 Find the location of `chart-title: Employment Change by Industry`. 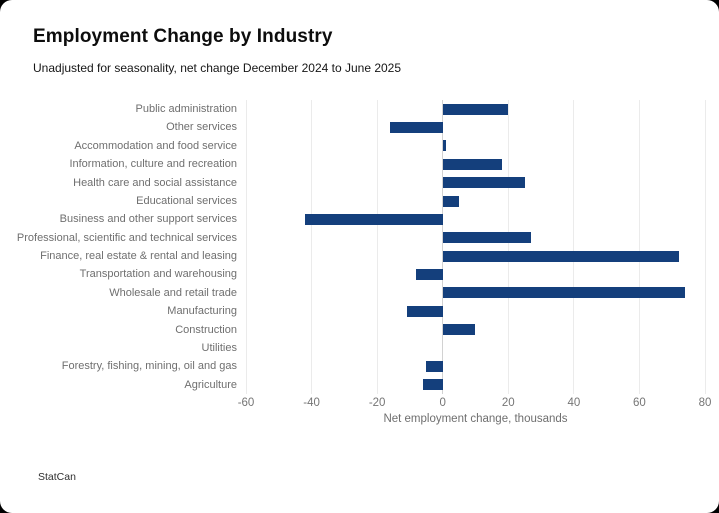

chart-title: Employment Change by Industry is located at coordinates (183, 36).